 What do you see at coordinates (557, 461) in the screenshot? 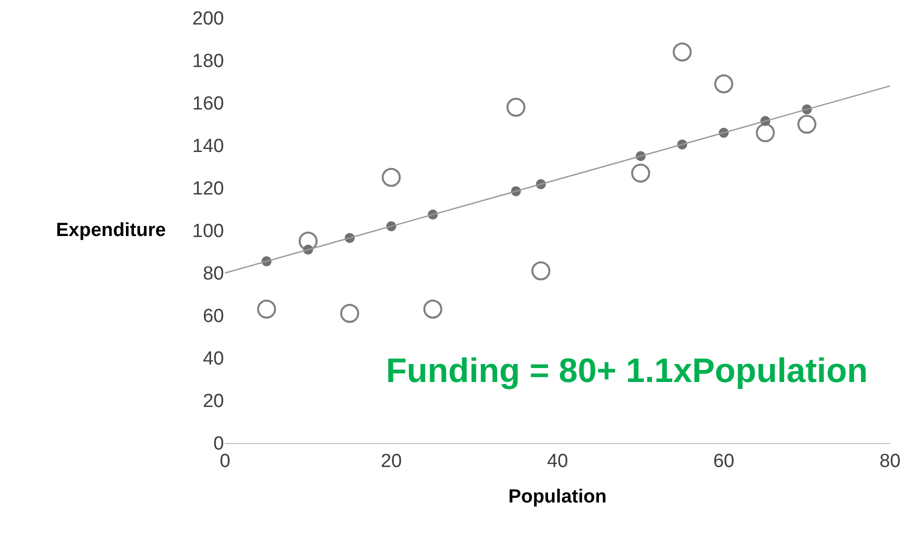
I see `x-tick-label: 40` at bounding box center [557, 461].